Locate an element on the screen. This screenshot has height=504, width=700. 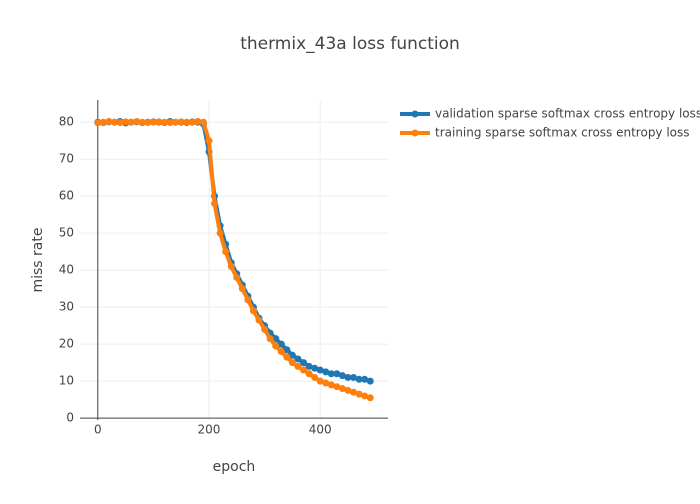
y-tick-label: 80 is located at coordinates (66, 122).